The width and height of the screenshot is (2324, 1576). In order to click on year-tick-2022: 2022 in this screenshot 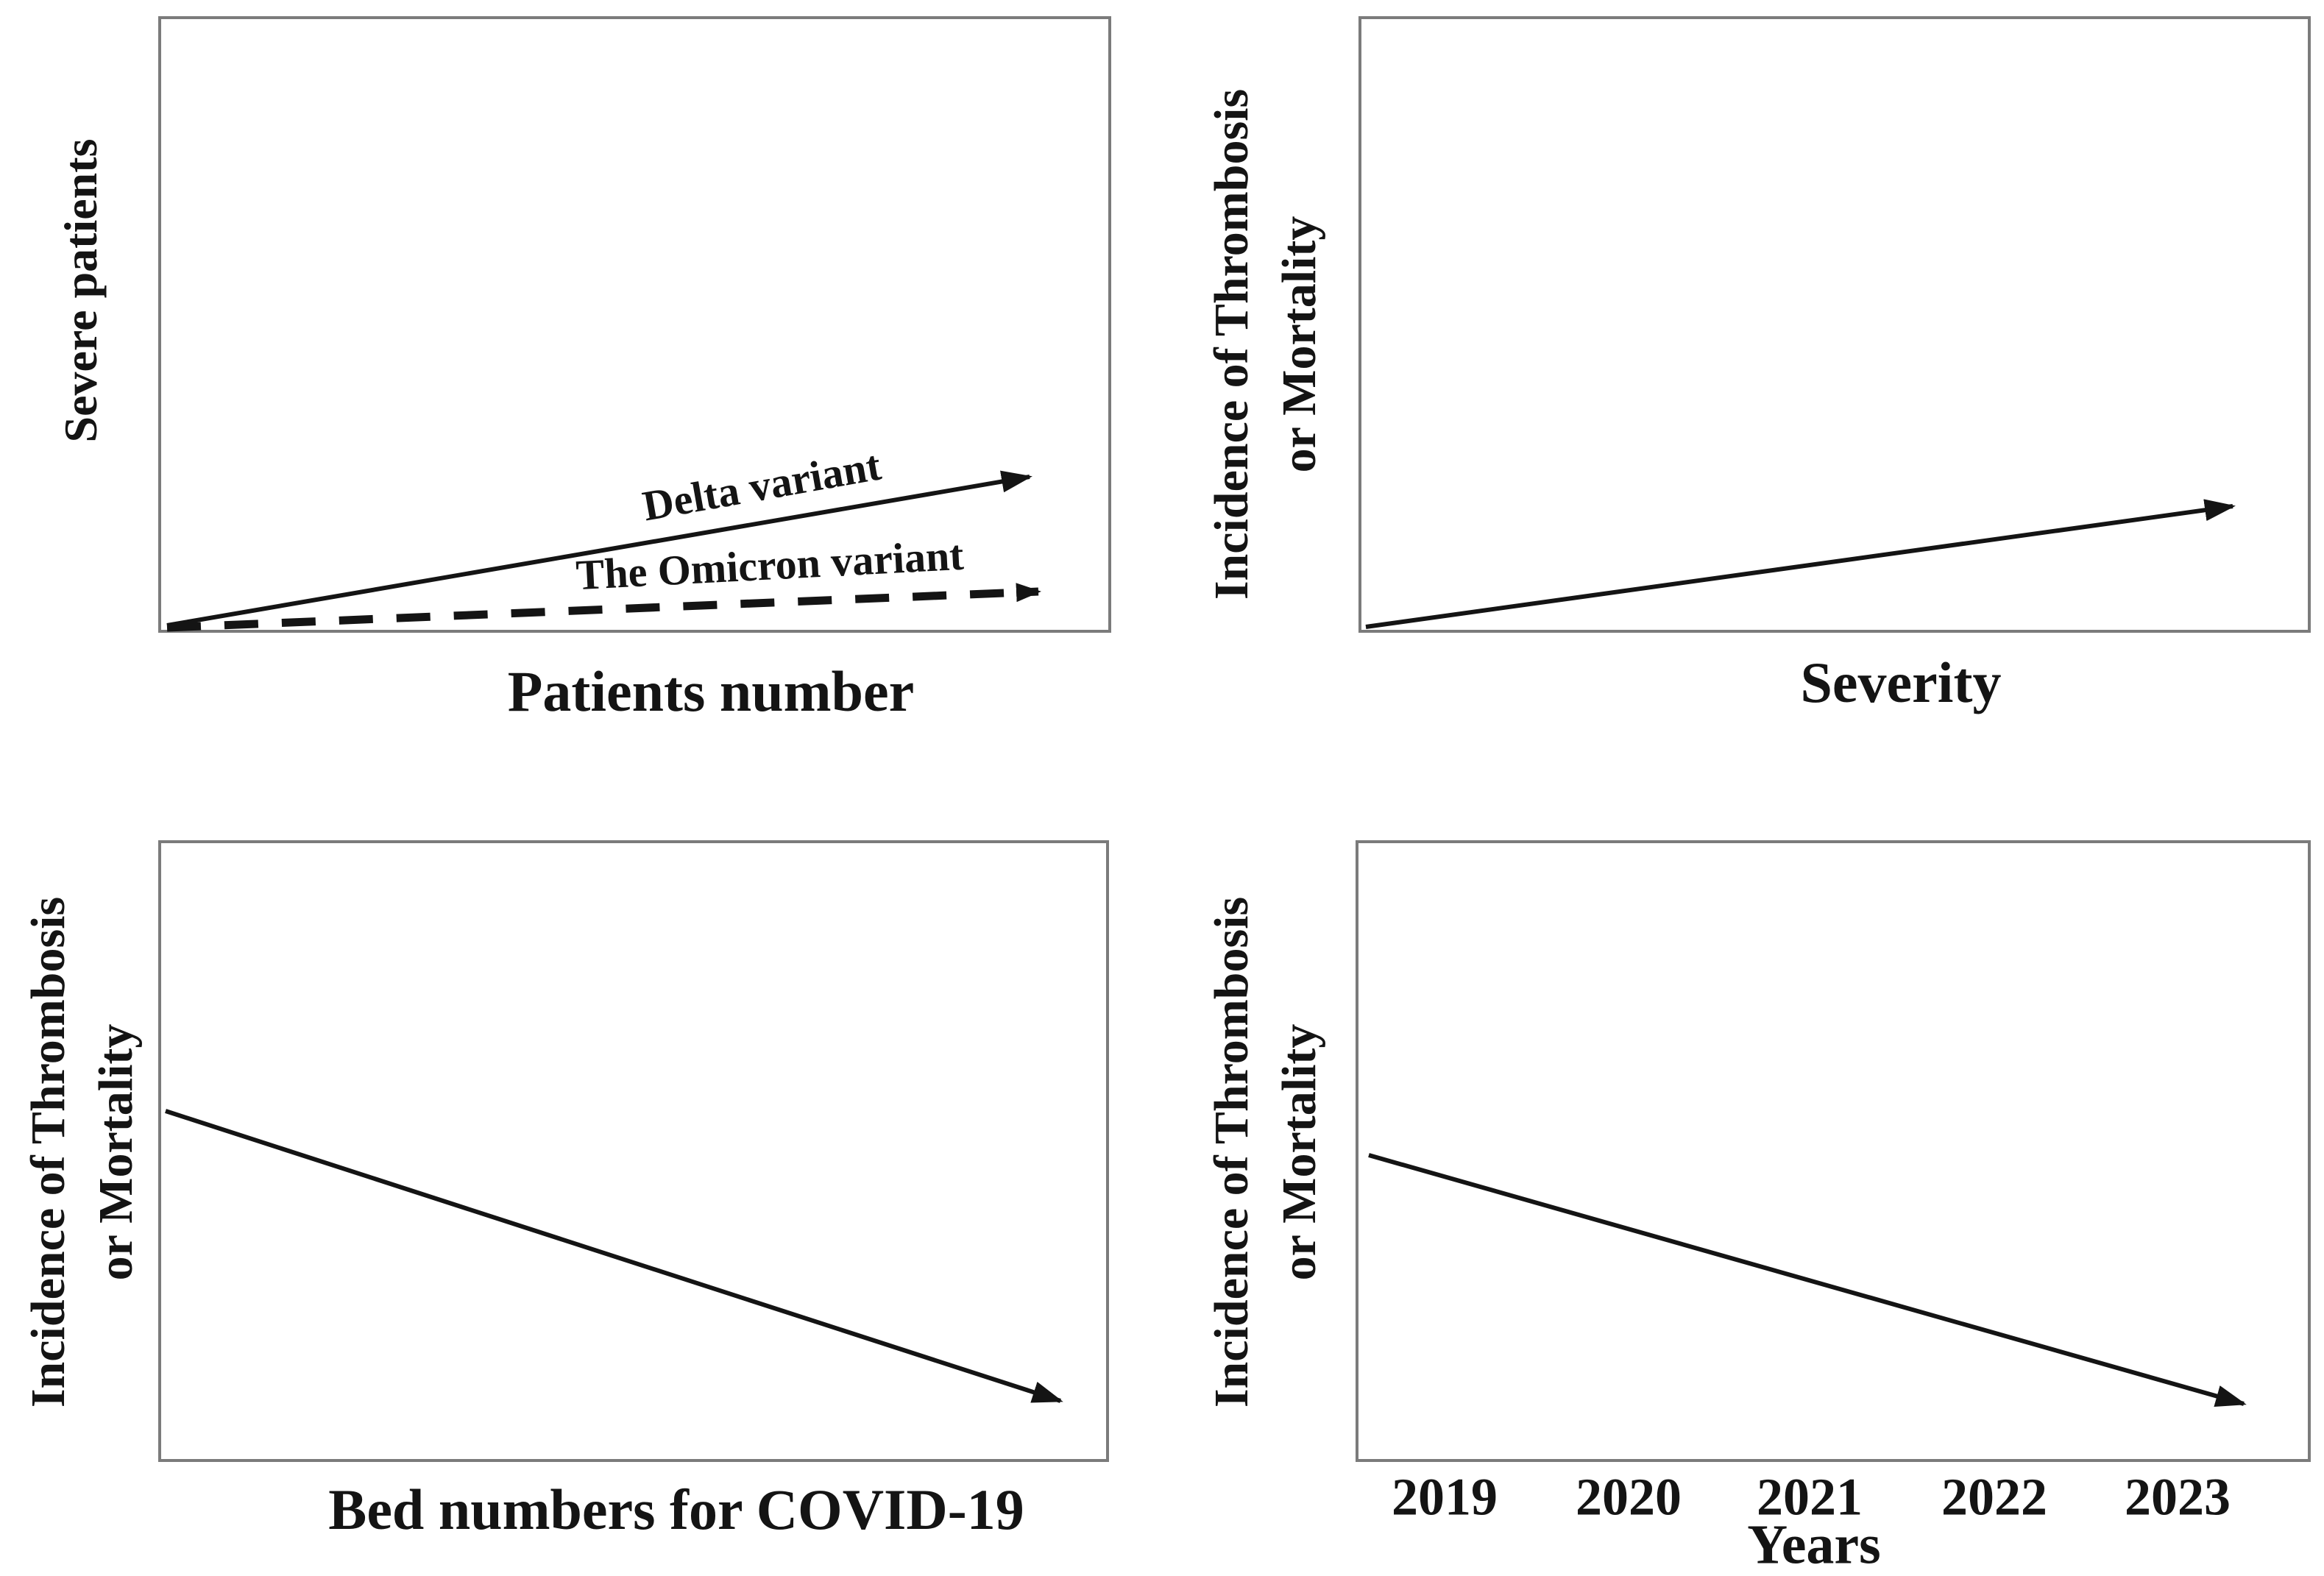, I will do `click(1994, 1497)`.